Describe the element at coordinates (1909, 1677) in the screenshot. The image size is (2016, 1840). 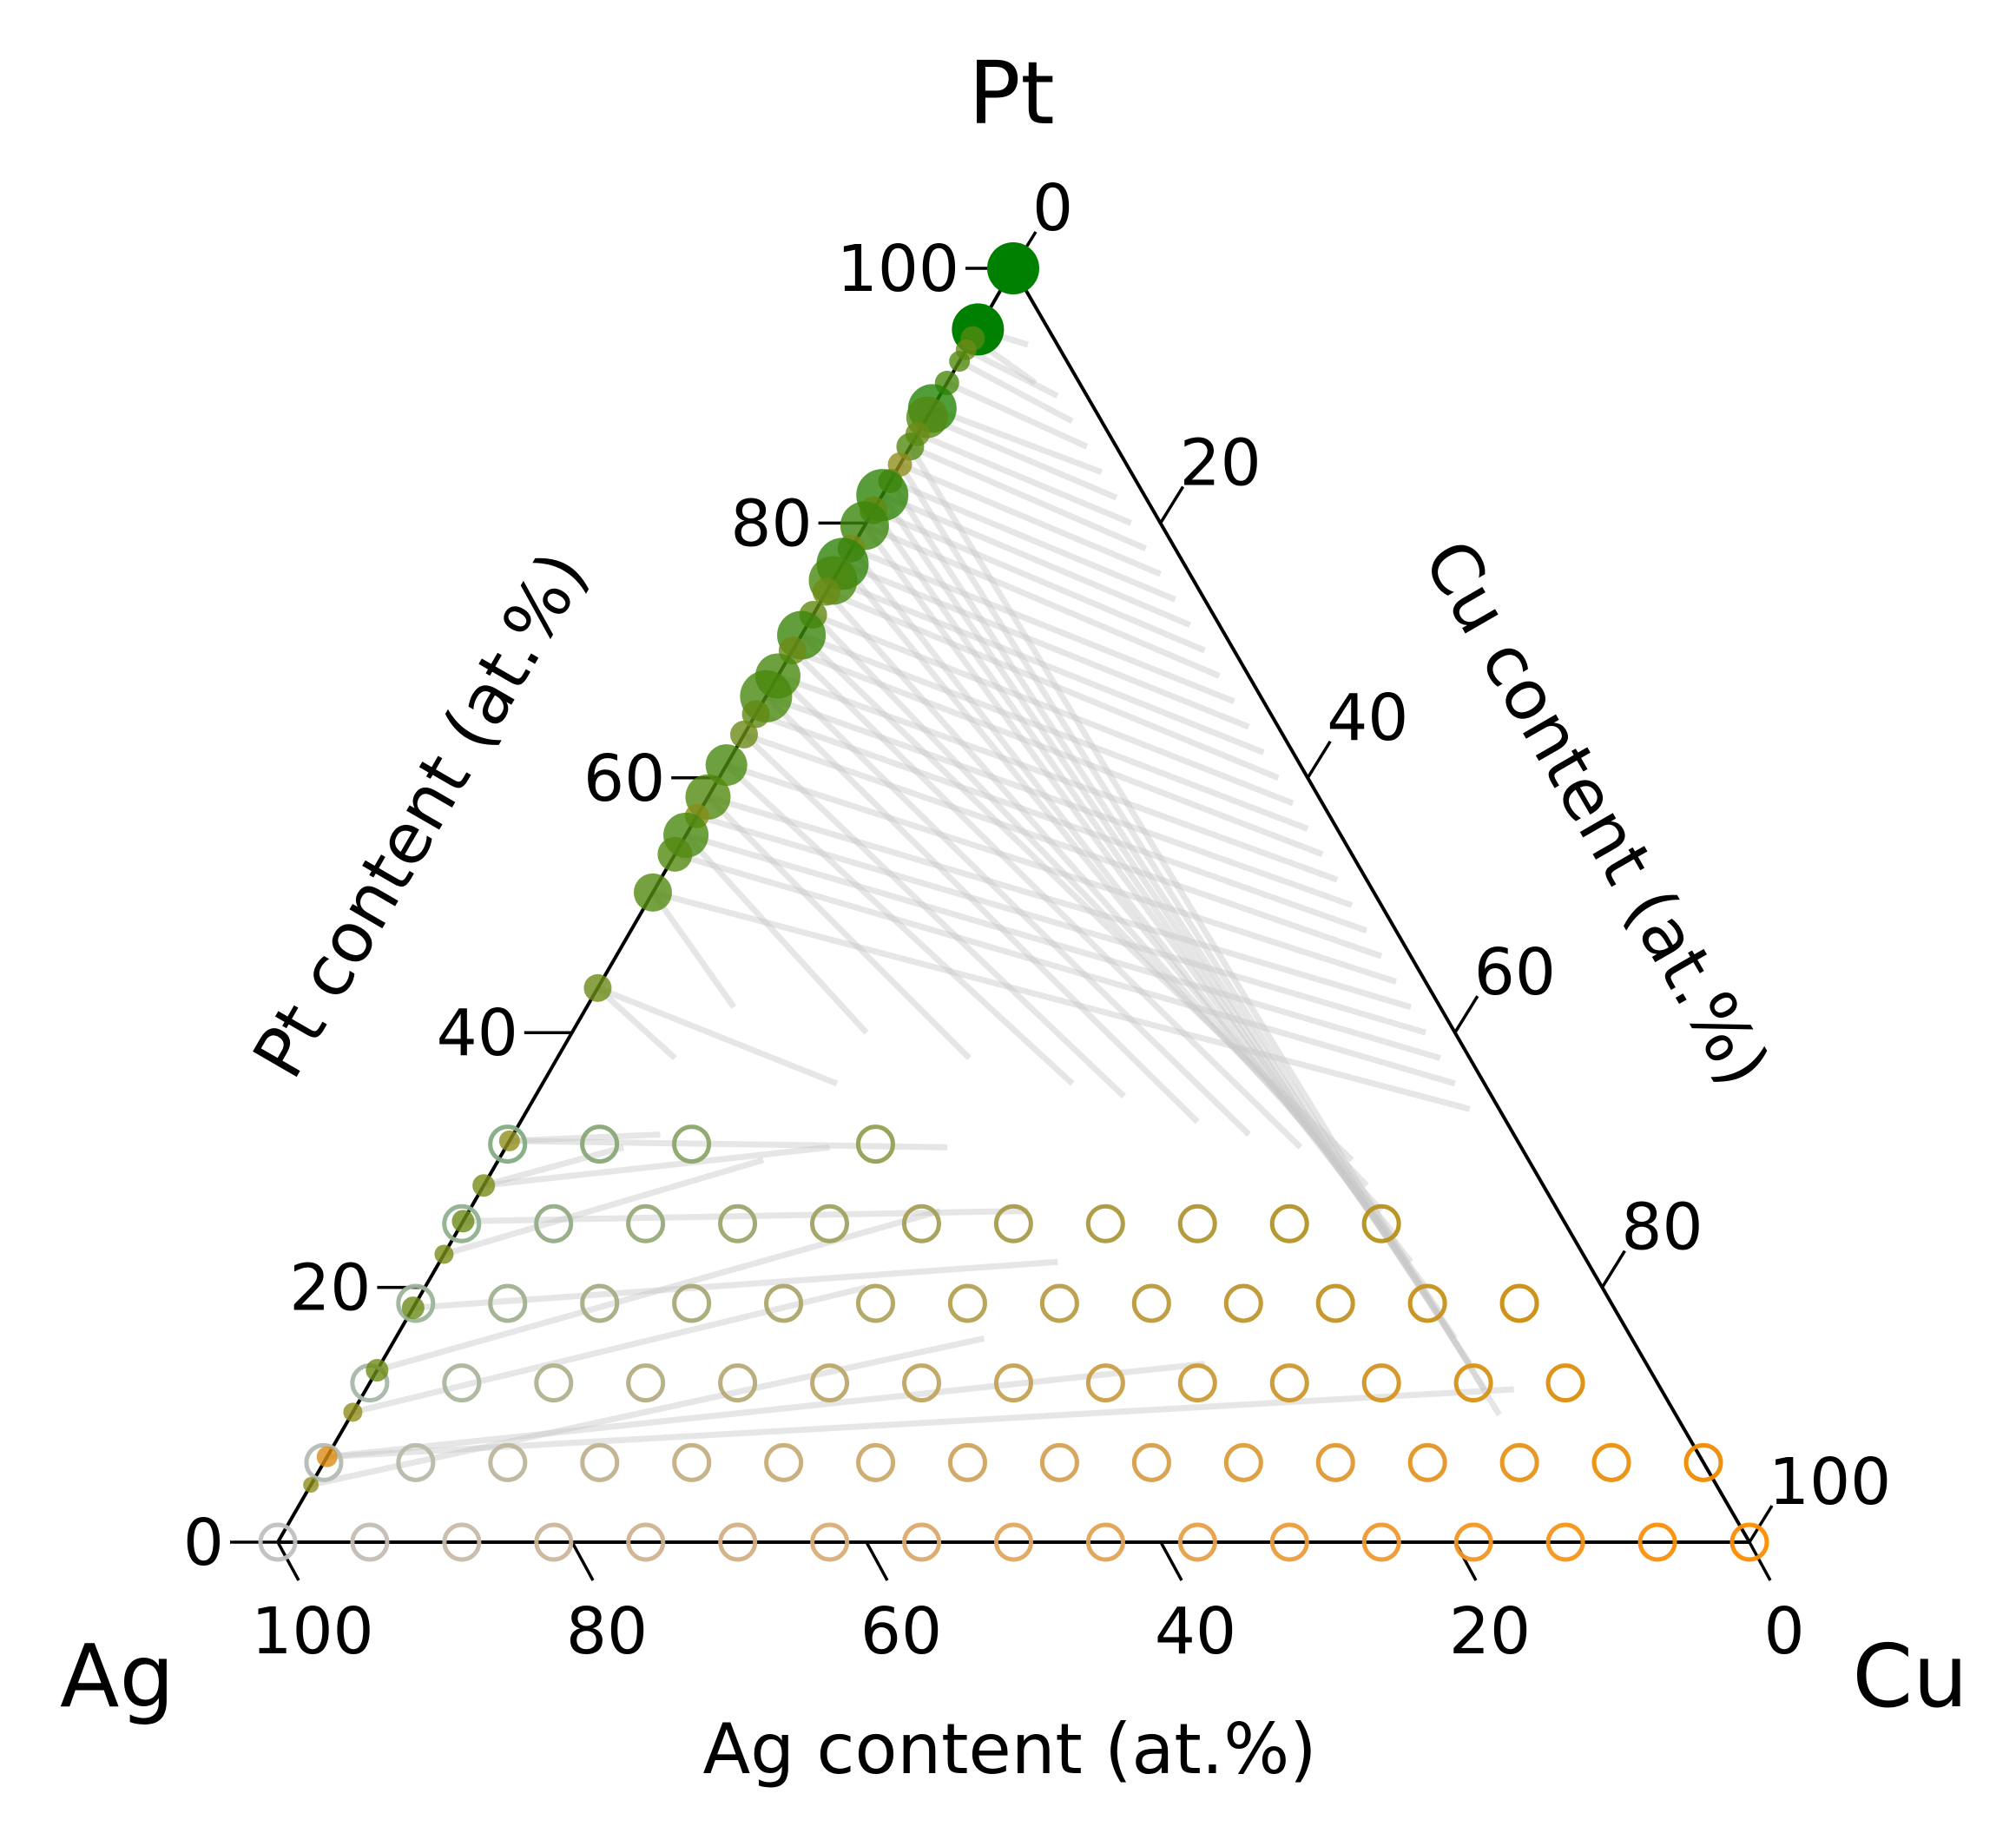
I see `corner-label-cu: Cu` at that location.